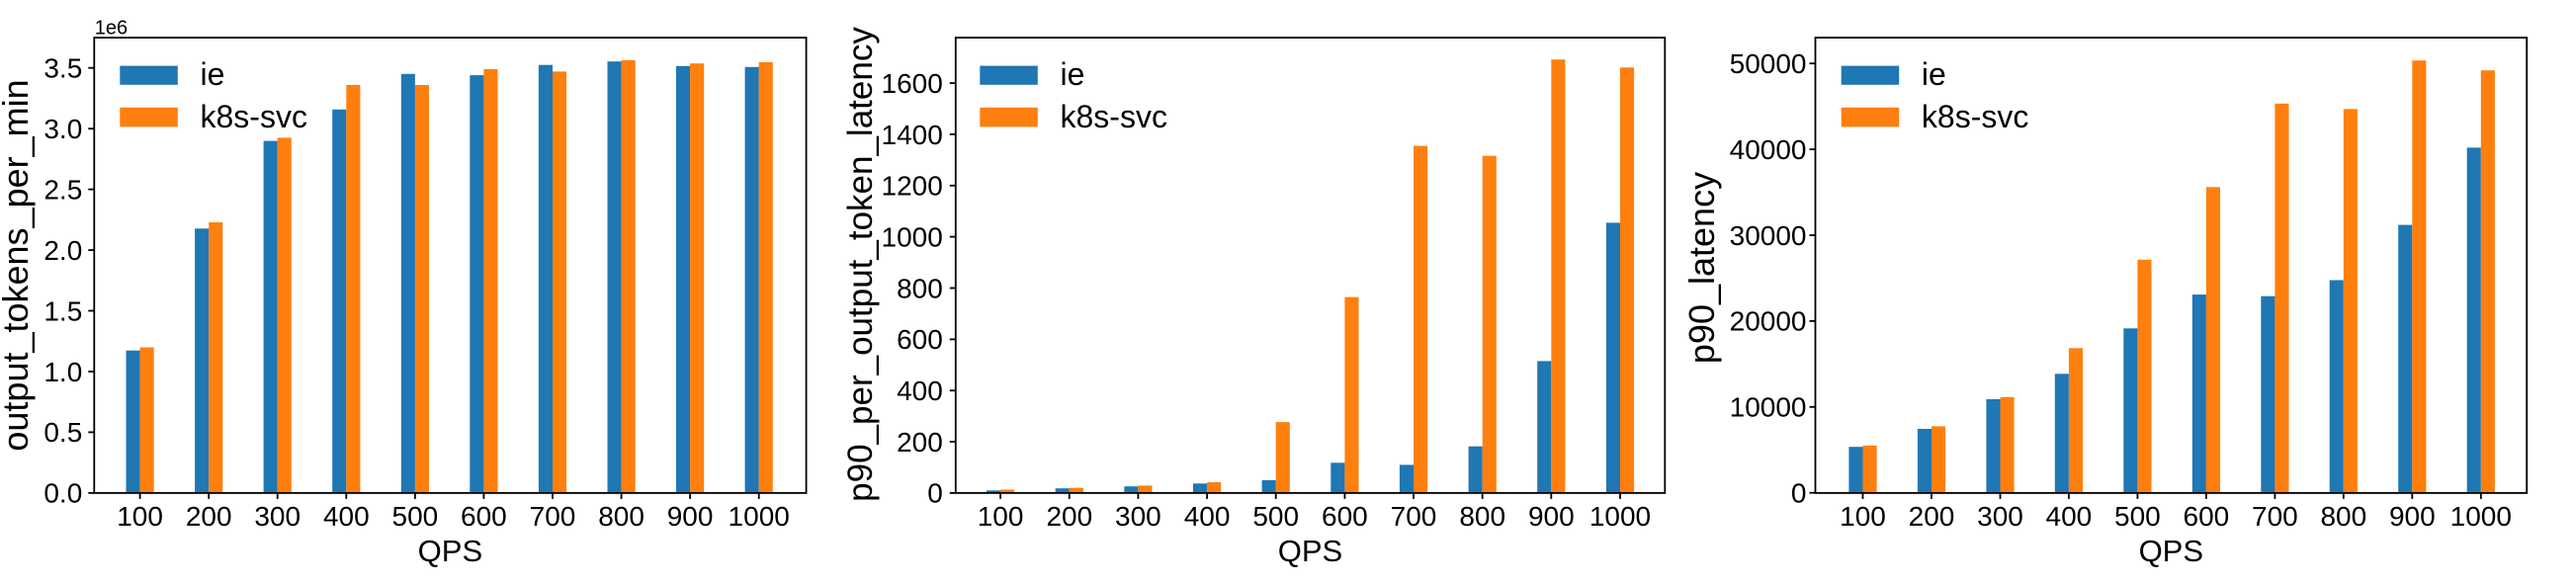 The width and height of the screenshot is (2576, 585). I want to click on svg-text: p90_latency, so click(1701, 268).